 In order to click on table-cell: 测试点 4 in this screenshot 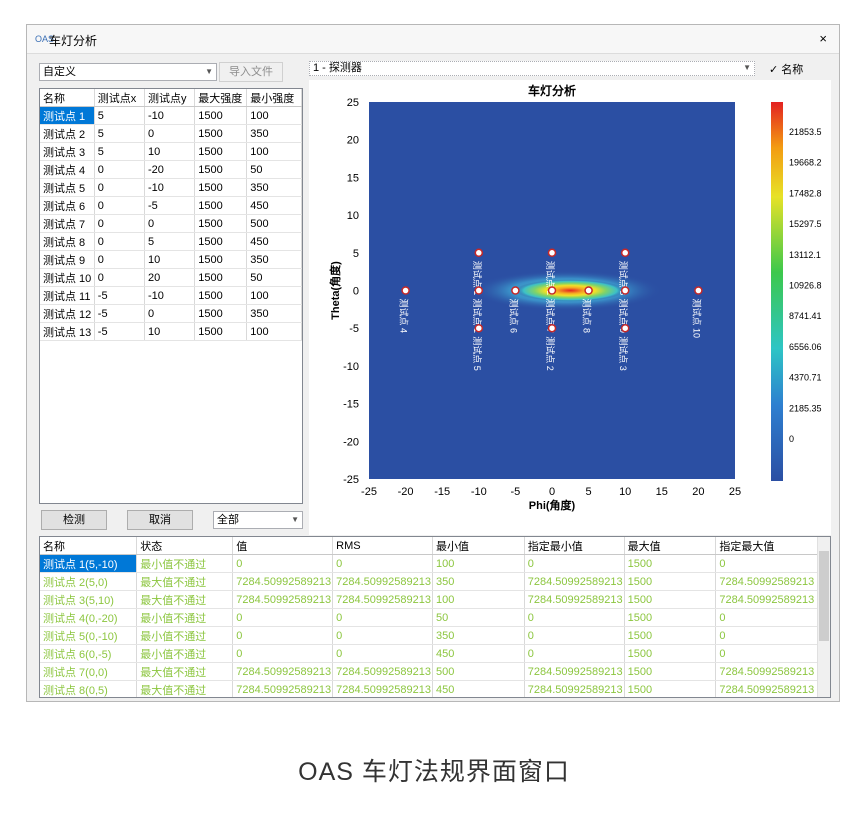, I will do `click(67, 169)`.